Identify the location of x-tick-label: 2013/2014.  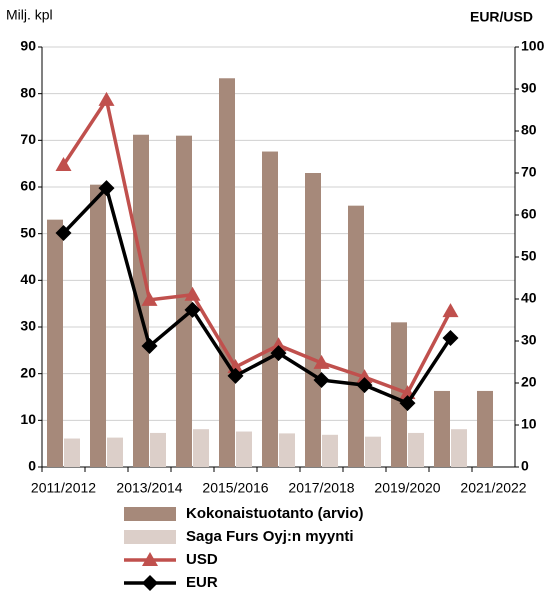
(149, 488).